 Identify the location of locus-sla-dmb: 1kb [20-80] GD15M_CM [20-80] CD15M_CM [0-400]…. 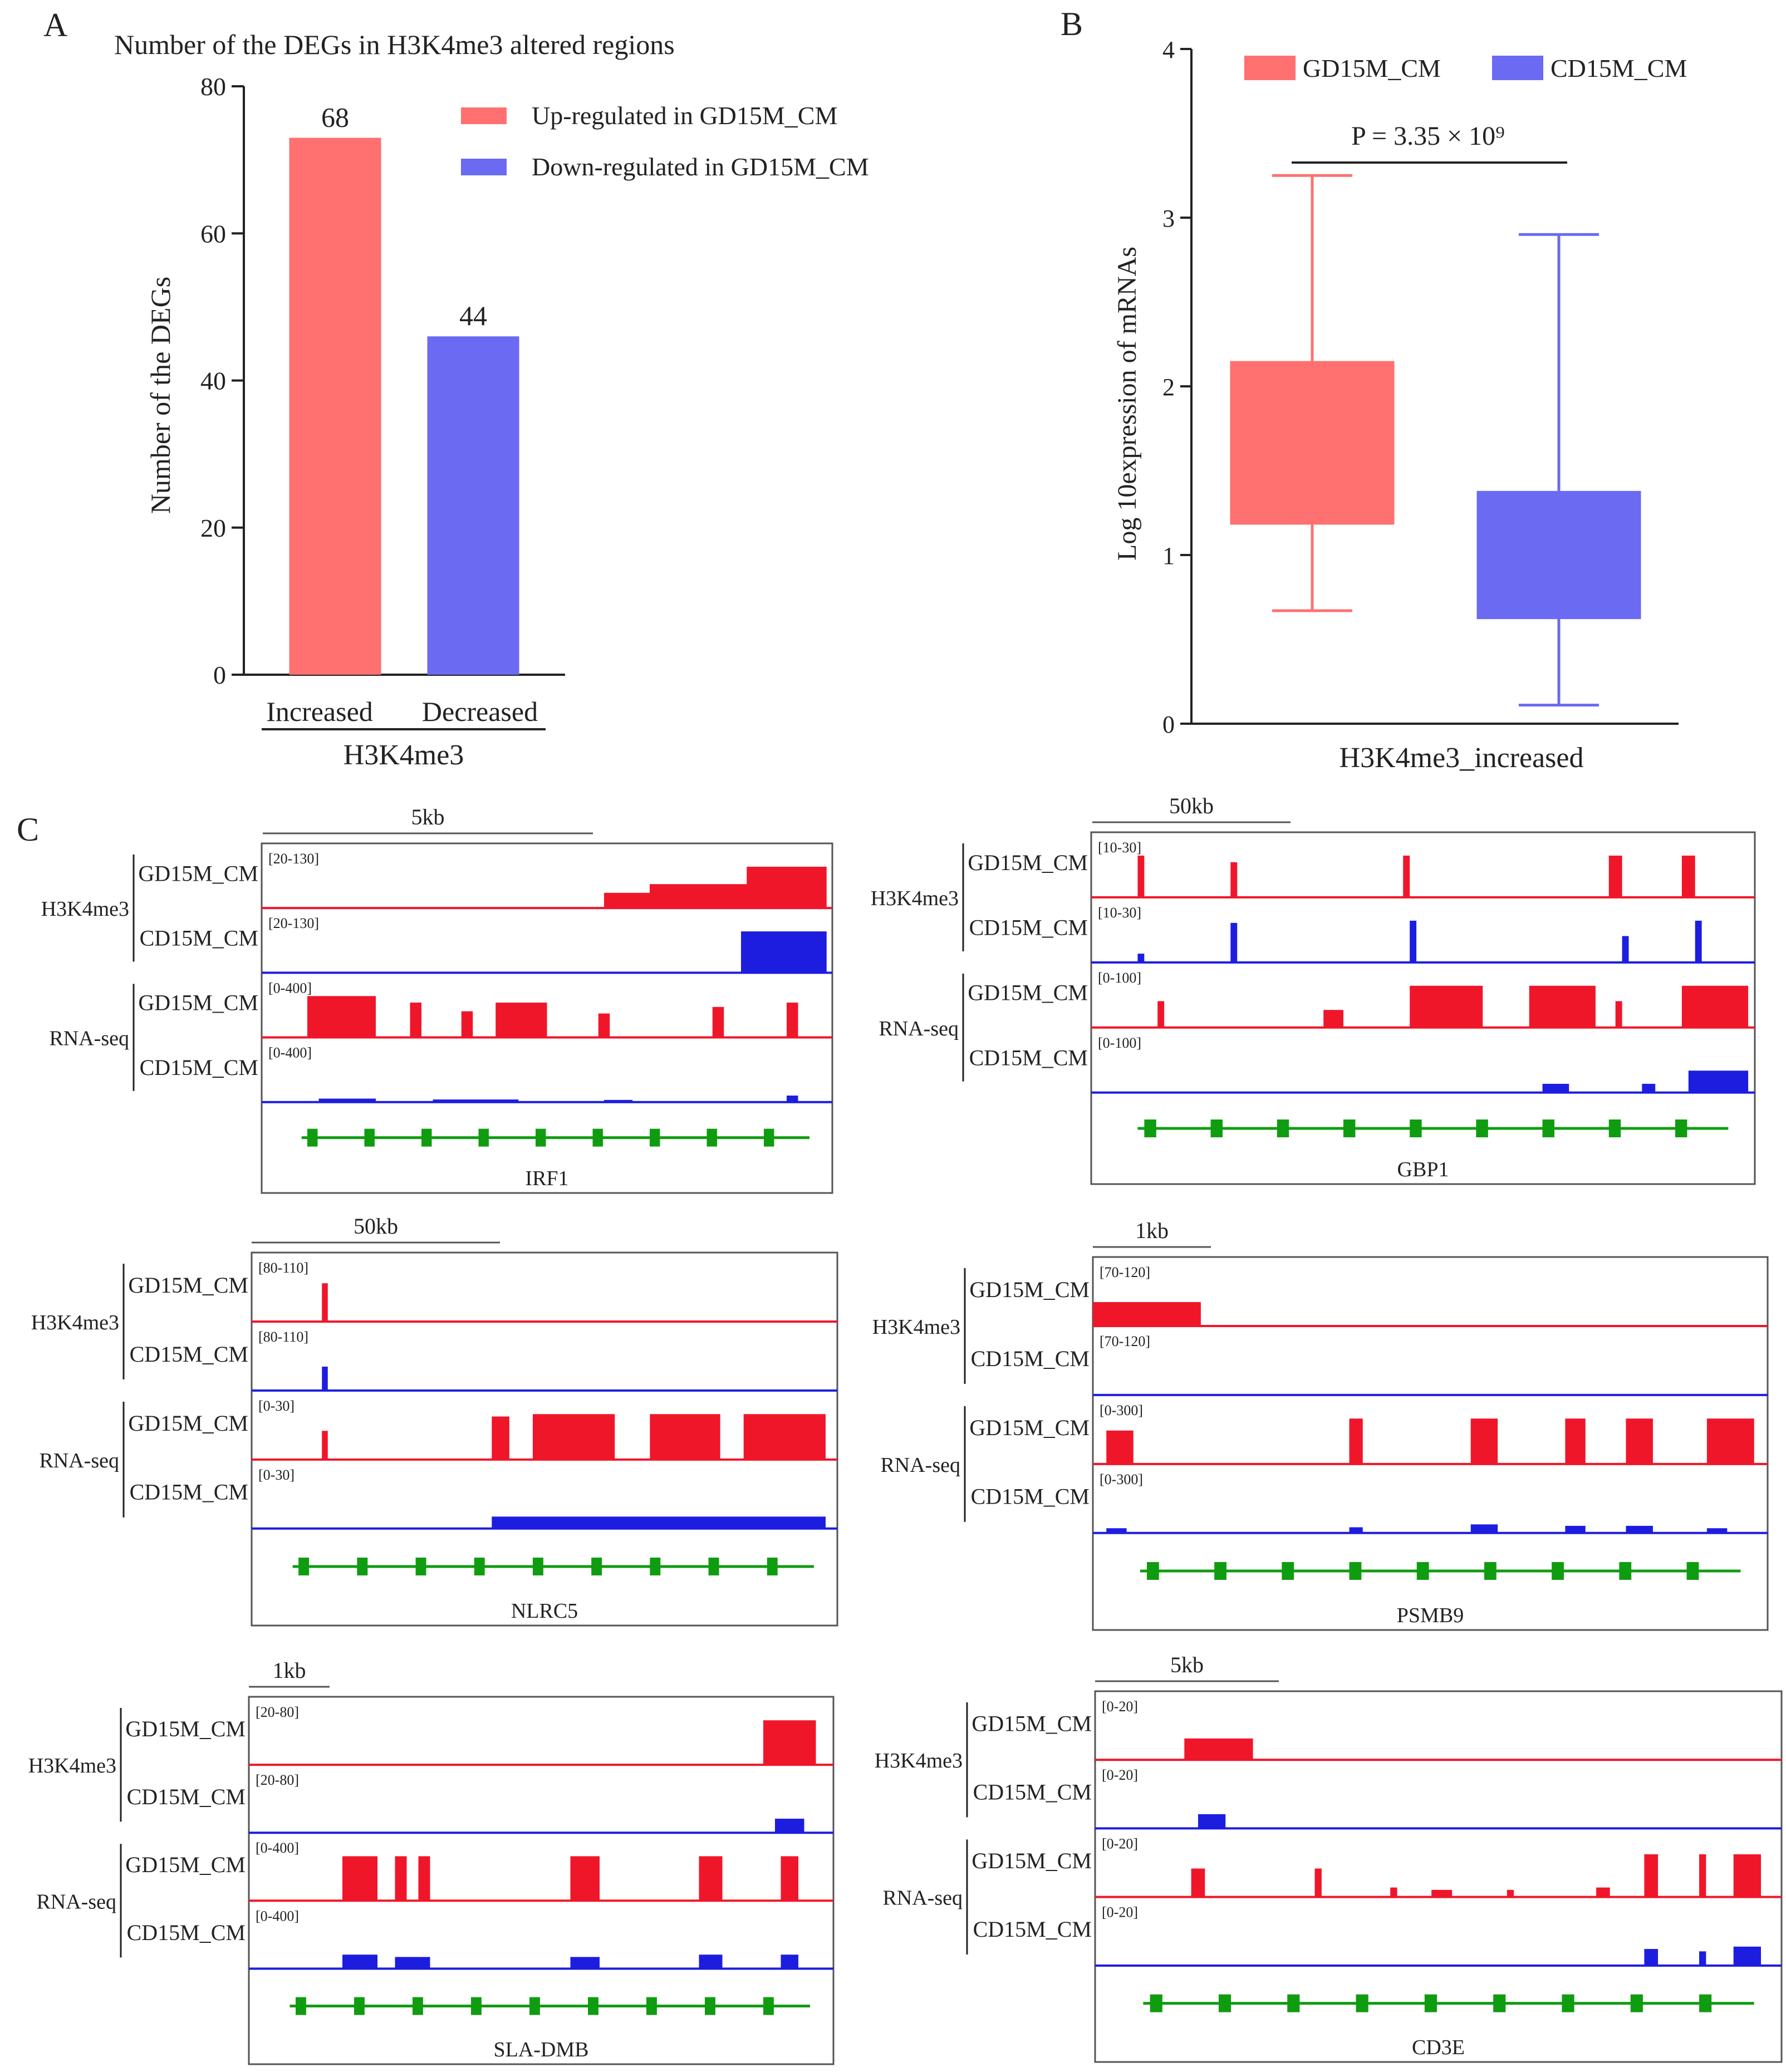
(432, 1861).